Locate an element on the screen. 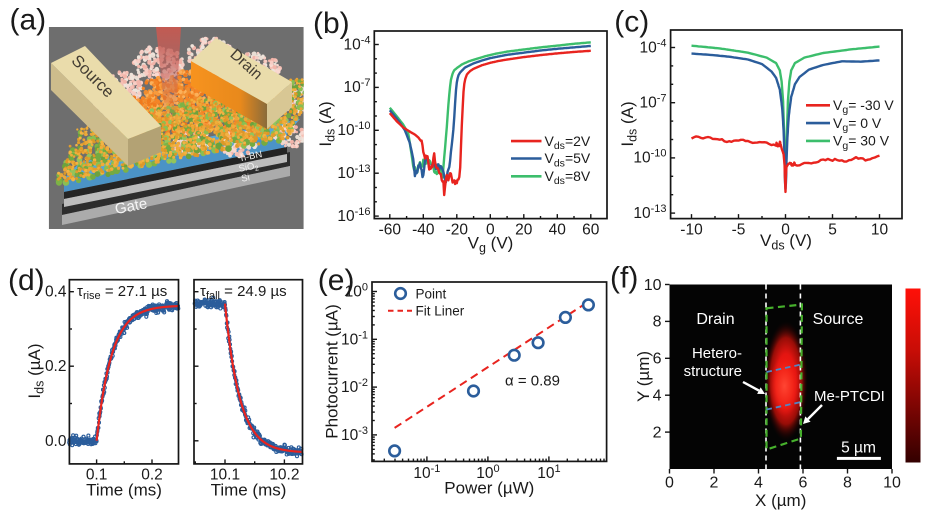 This screenshot has width=934, height=518. svg-text: Vg (V) is located at coordinates (491, 245).